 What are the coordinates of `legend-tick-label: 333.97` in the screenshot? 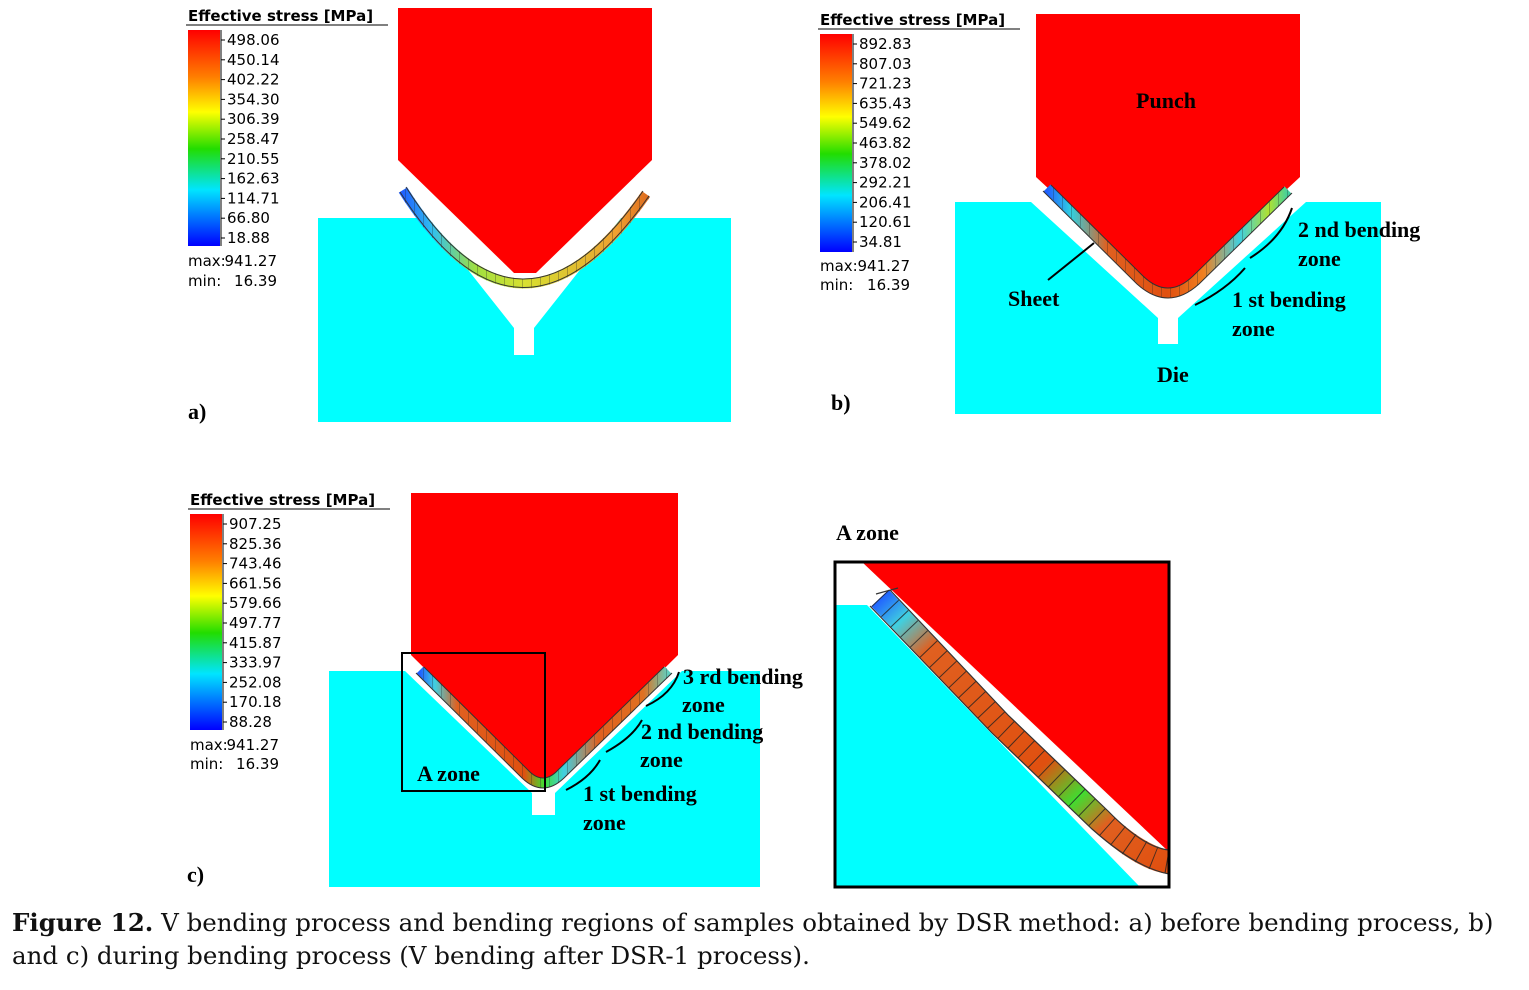 It's located at (255, 663).